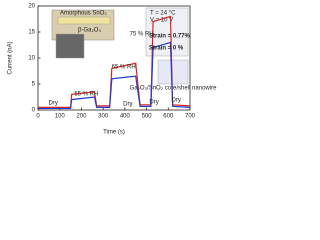 The height and width of the screenshot is (240, 320). I want to click on x-tick-label: 200, so click(81, 117).